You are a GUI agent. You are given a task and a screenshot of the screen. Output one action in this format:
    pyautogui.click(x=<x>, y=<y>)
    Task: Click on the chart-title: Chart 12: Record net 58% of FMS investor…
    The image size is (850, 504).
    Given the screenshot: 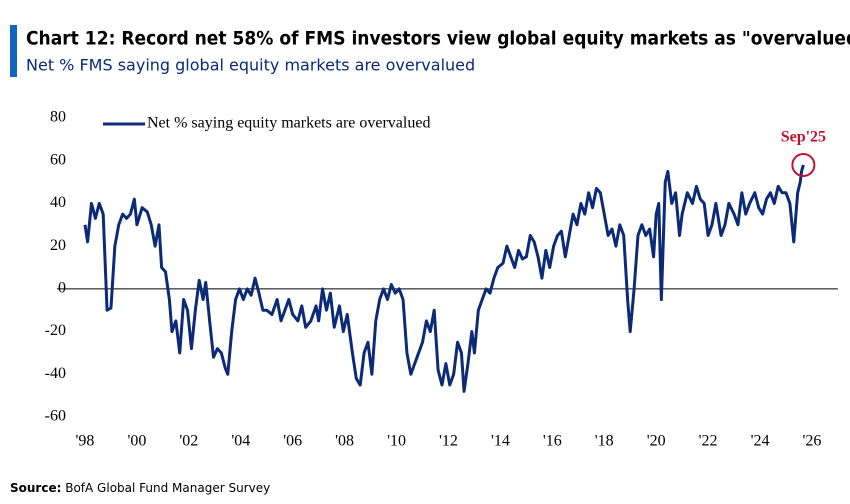 What is the action you would take?
    pyautogui.click(x=438, y=39)
    